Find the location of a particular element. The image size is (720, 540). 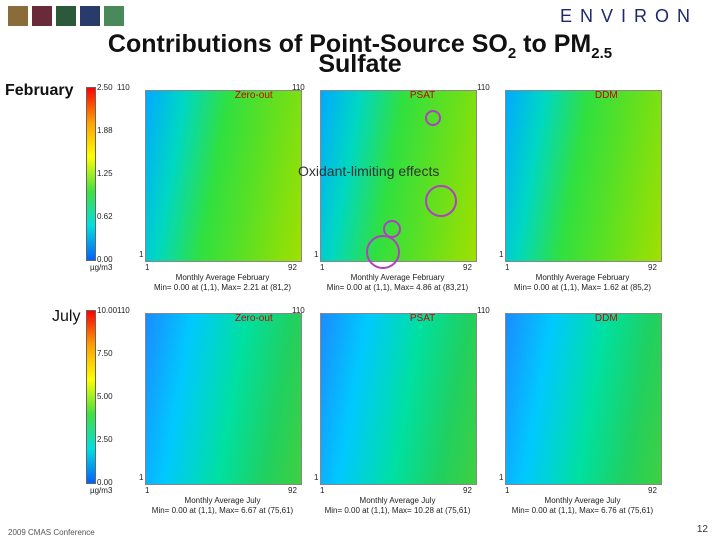

stats: Min= 0.00 at (1,1), Max= 6.67 at (75,61) is located at coordinates (222, 510).